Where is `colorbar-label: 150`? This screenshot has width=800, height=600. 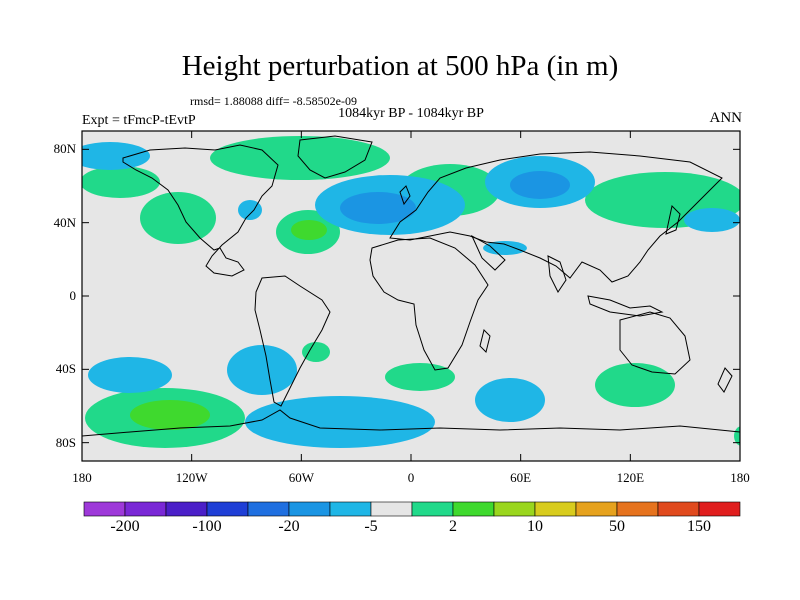
colorbar-label: 150 is located at coordinates (699, 526).